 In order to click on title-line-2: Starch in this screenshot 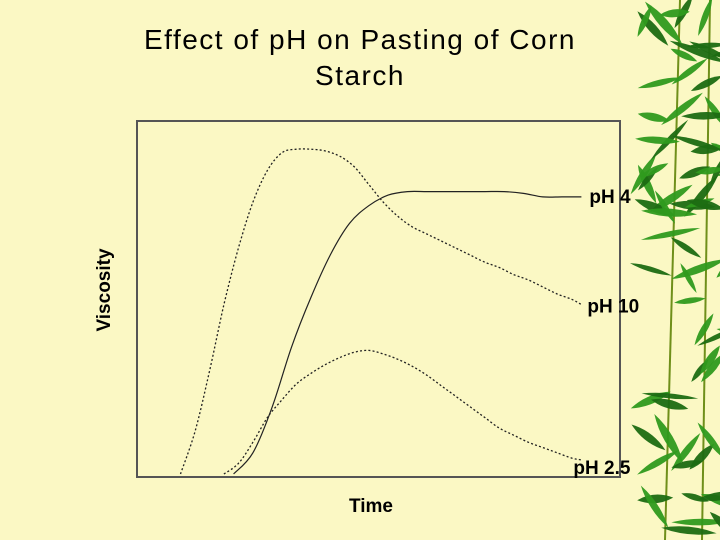, I will do `click(360, 75)`.